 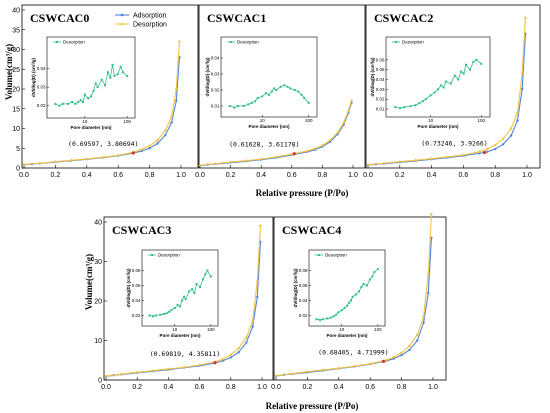 What do you see at coordinates (403, 18) in the screenshot?
I see `panel-title: CSWCAC2` at bounding box center [403, 18].